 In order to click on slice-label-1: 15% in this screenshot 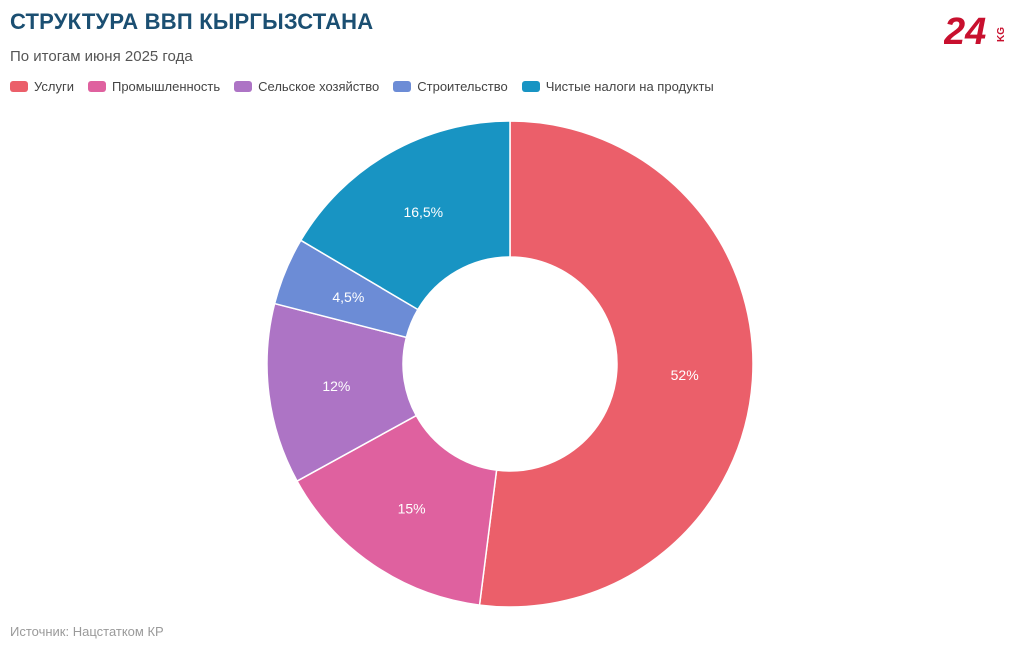, I will do `click(412, 509)`.